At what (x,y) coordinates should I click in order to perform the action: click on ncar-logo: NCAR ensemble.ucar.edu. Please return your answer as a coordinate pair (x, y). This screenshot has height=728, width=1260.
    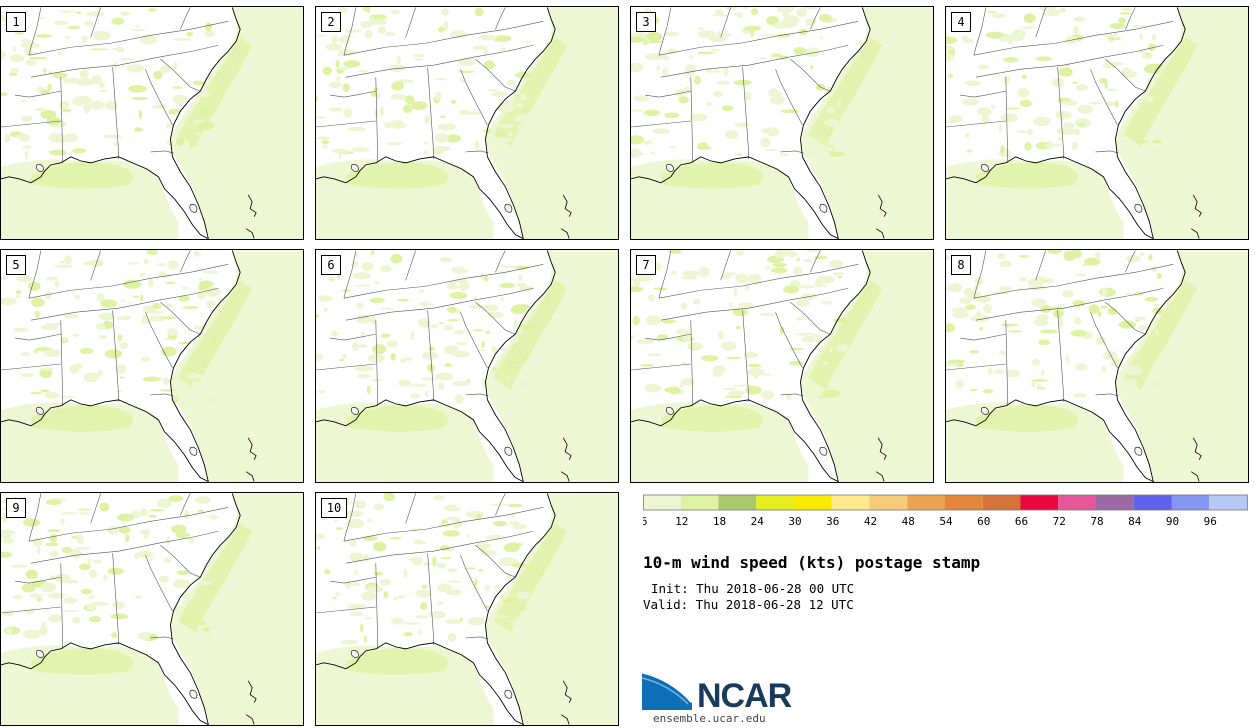
    Looking at the image, I should click on (722, 699).